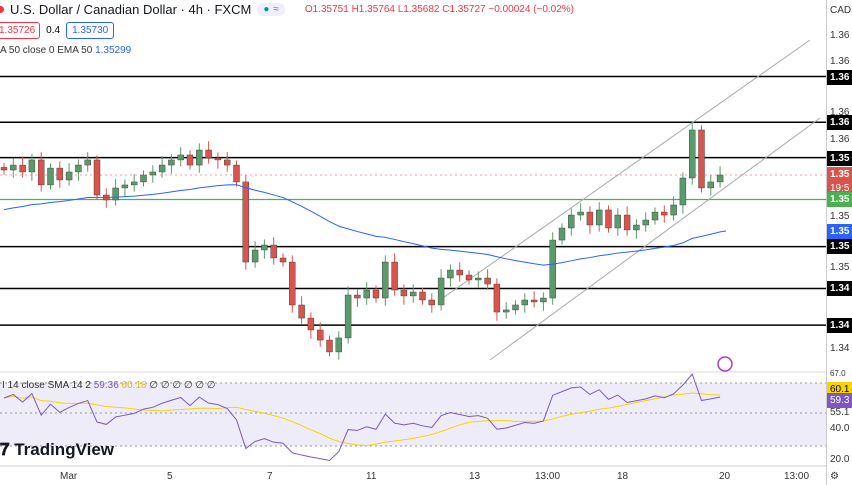  I want to click on sell-button: 1.35726, so click(20, 30).